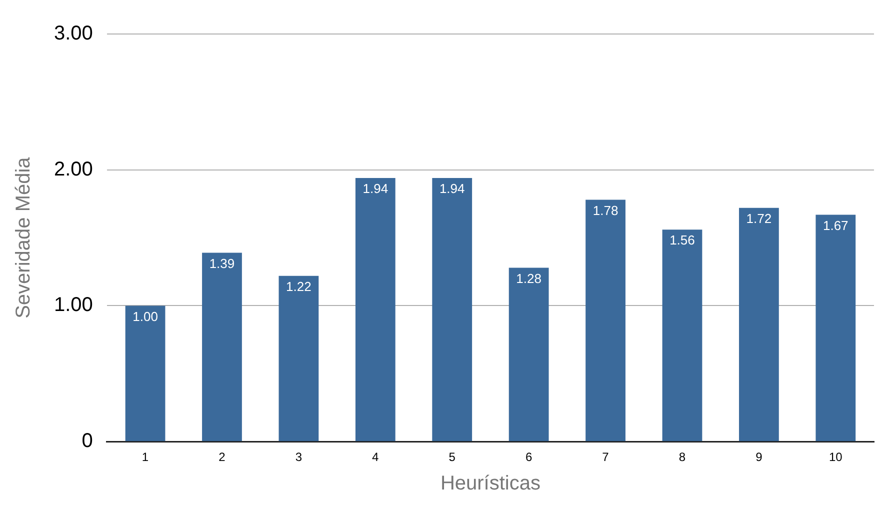 The width and height of the screenshot is (886, 508). What do you see at coordinates (835, 225) in the screenshot?
I see `data-label: 1.67` at bounding box center [835, 225].